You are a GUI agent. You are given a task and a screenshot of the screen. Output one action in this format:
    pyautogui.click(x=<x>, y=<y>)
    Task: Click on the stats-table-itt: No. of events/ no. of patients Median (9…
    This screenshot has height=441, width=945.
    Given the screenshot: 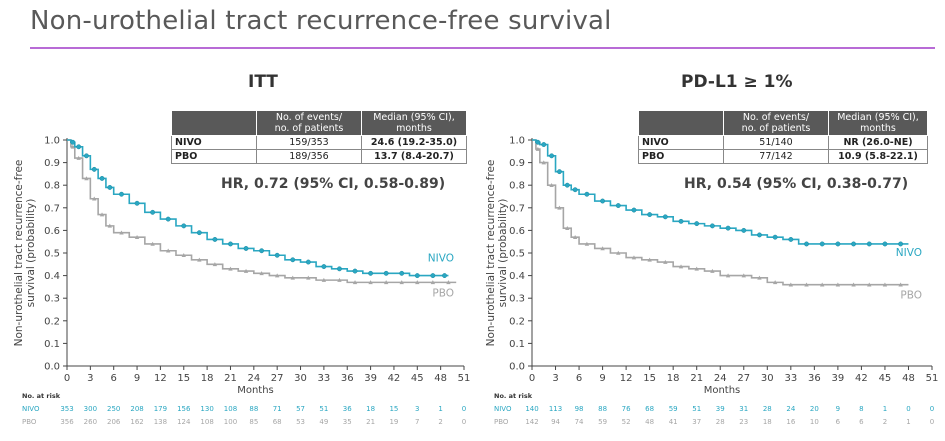 What is the action you would take?
    pyautogui.click(x=319, y=137)
    